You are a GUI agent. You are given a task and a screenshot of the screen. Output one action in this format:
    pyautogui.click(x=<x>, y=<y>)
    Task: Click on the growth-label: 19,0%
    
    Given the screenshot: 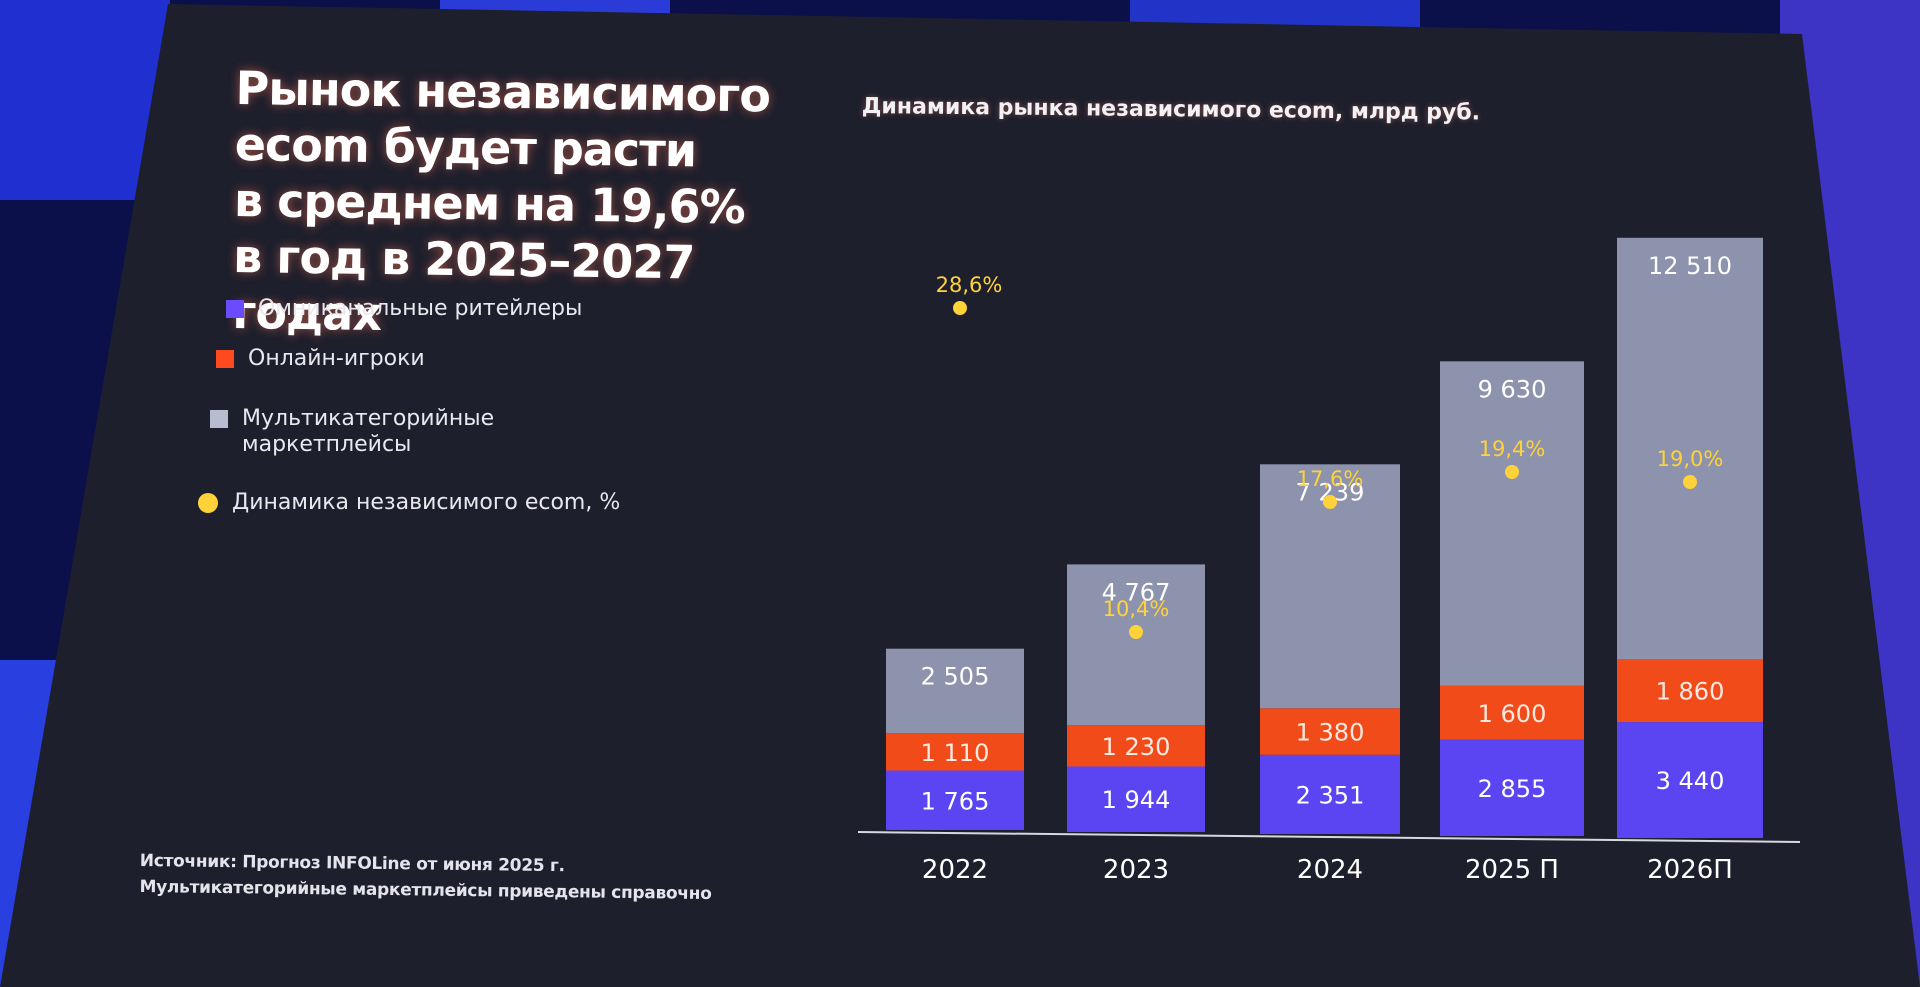 What is the action you would take?
    pyautogui.click(x=1690, y=459)
    